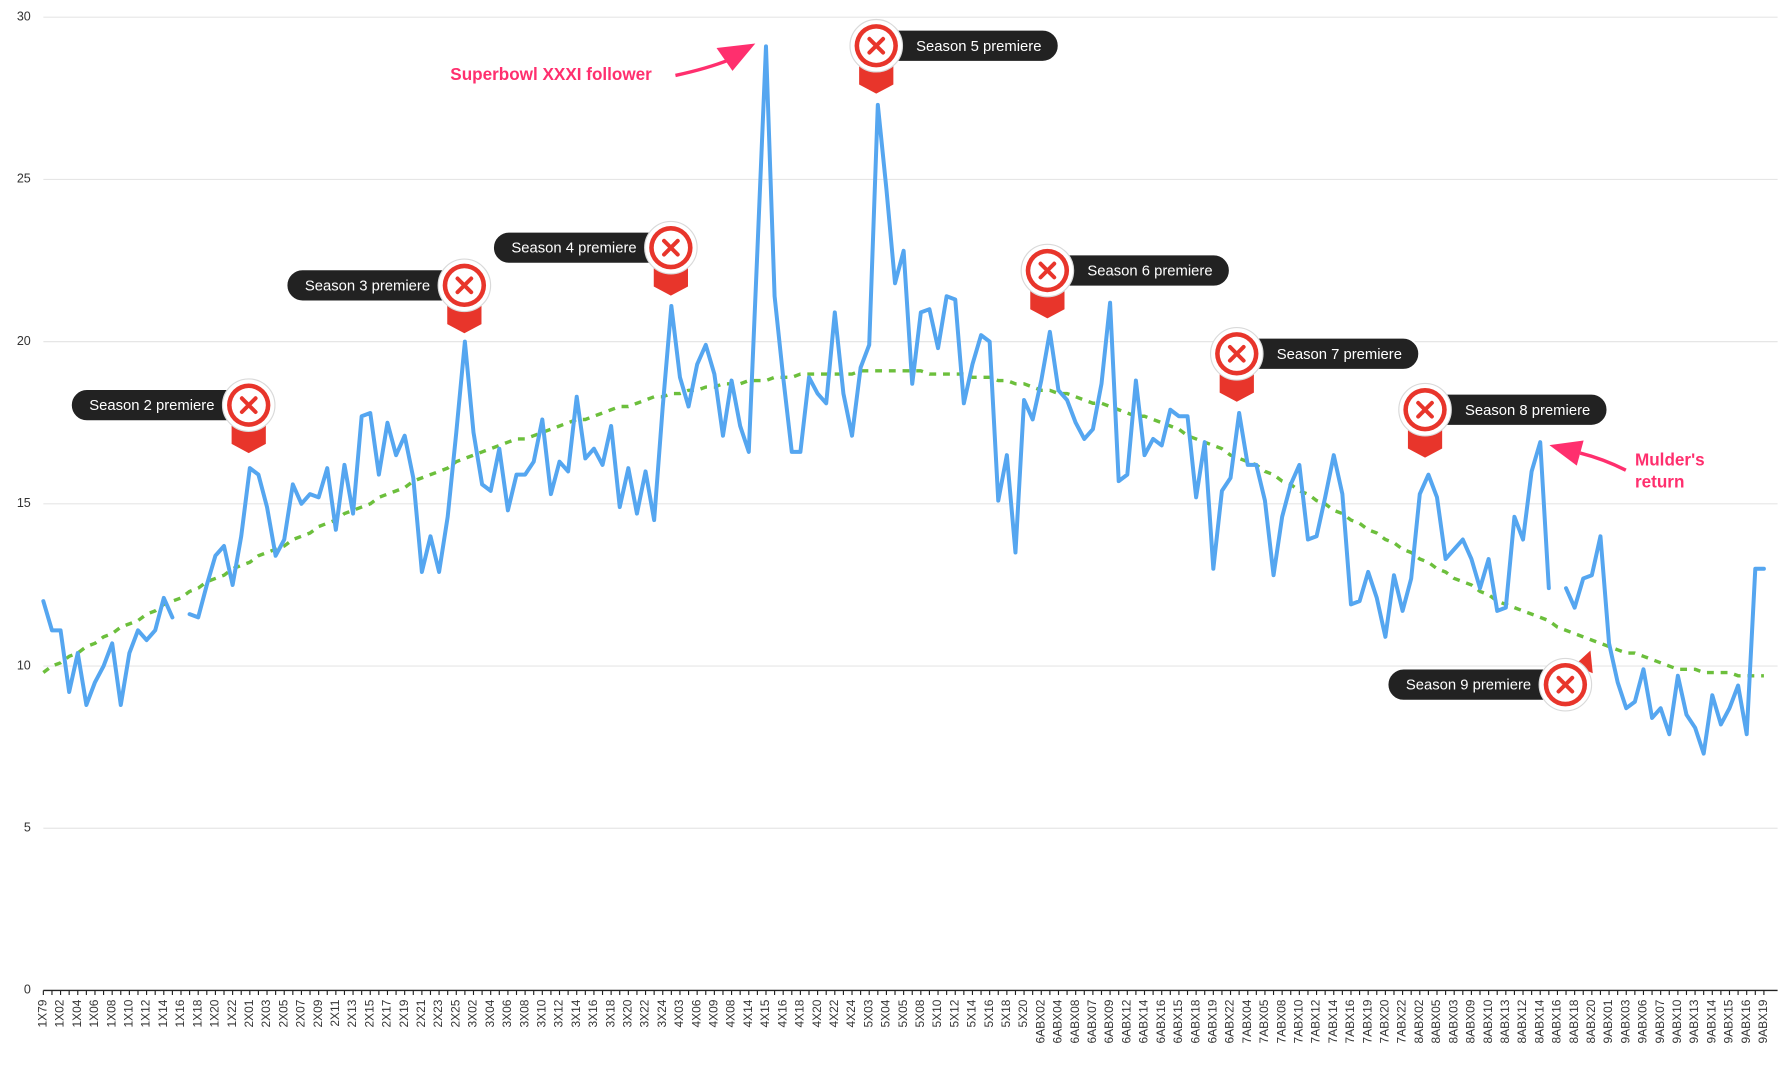  What do you see at coordinates (541, 1013) in the screenshot?
I see `x-tick-label: 3X10` at bounding box center [541, 1013].